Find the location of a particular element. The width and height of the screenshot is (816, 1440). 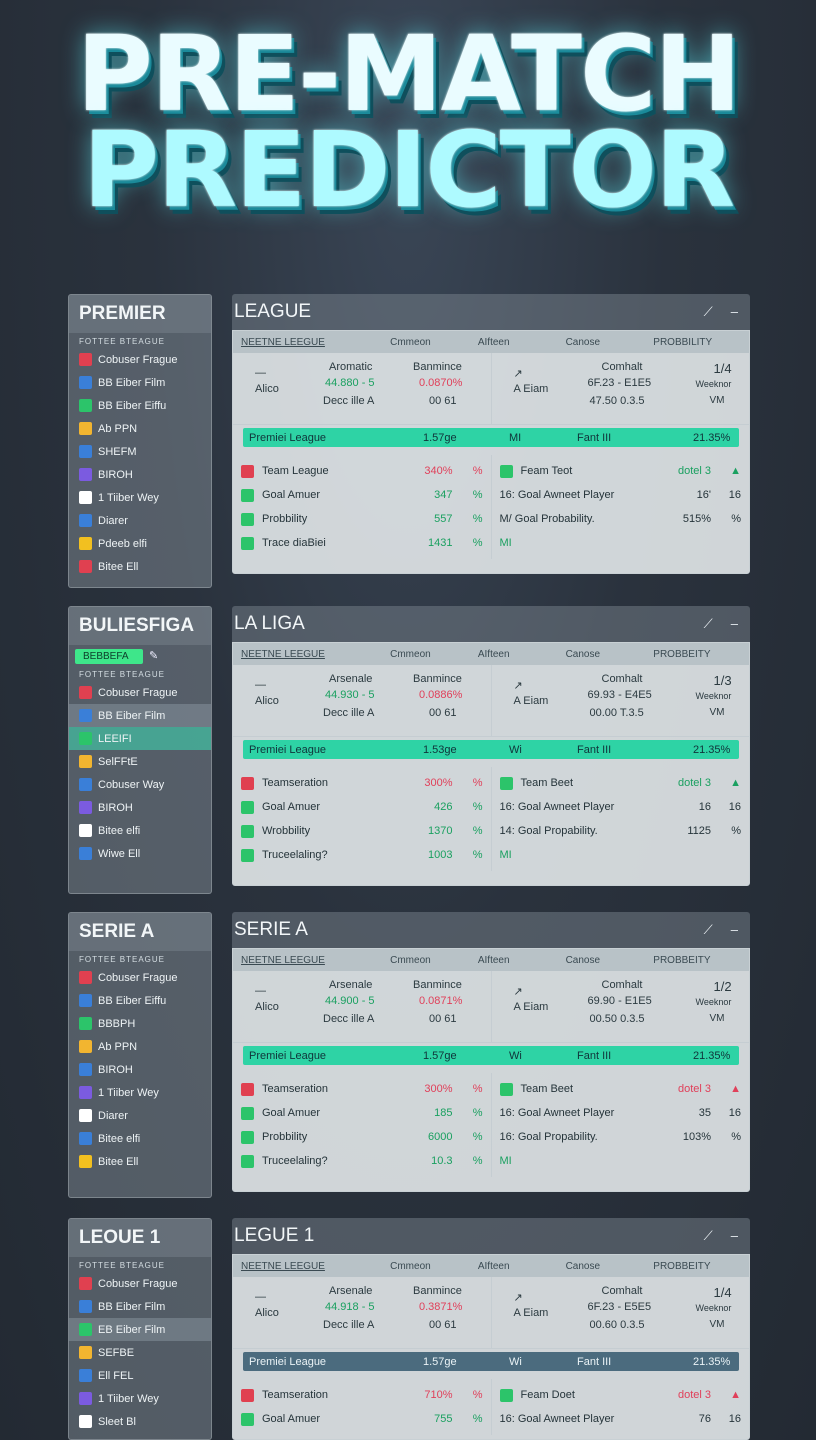

sidebar-item: Ell FEL is located at coordinates (140, 1375).